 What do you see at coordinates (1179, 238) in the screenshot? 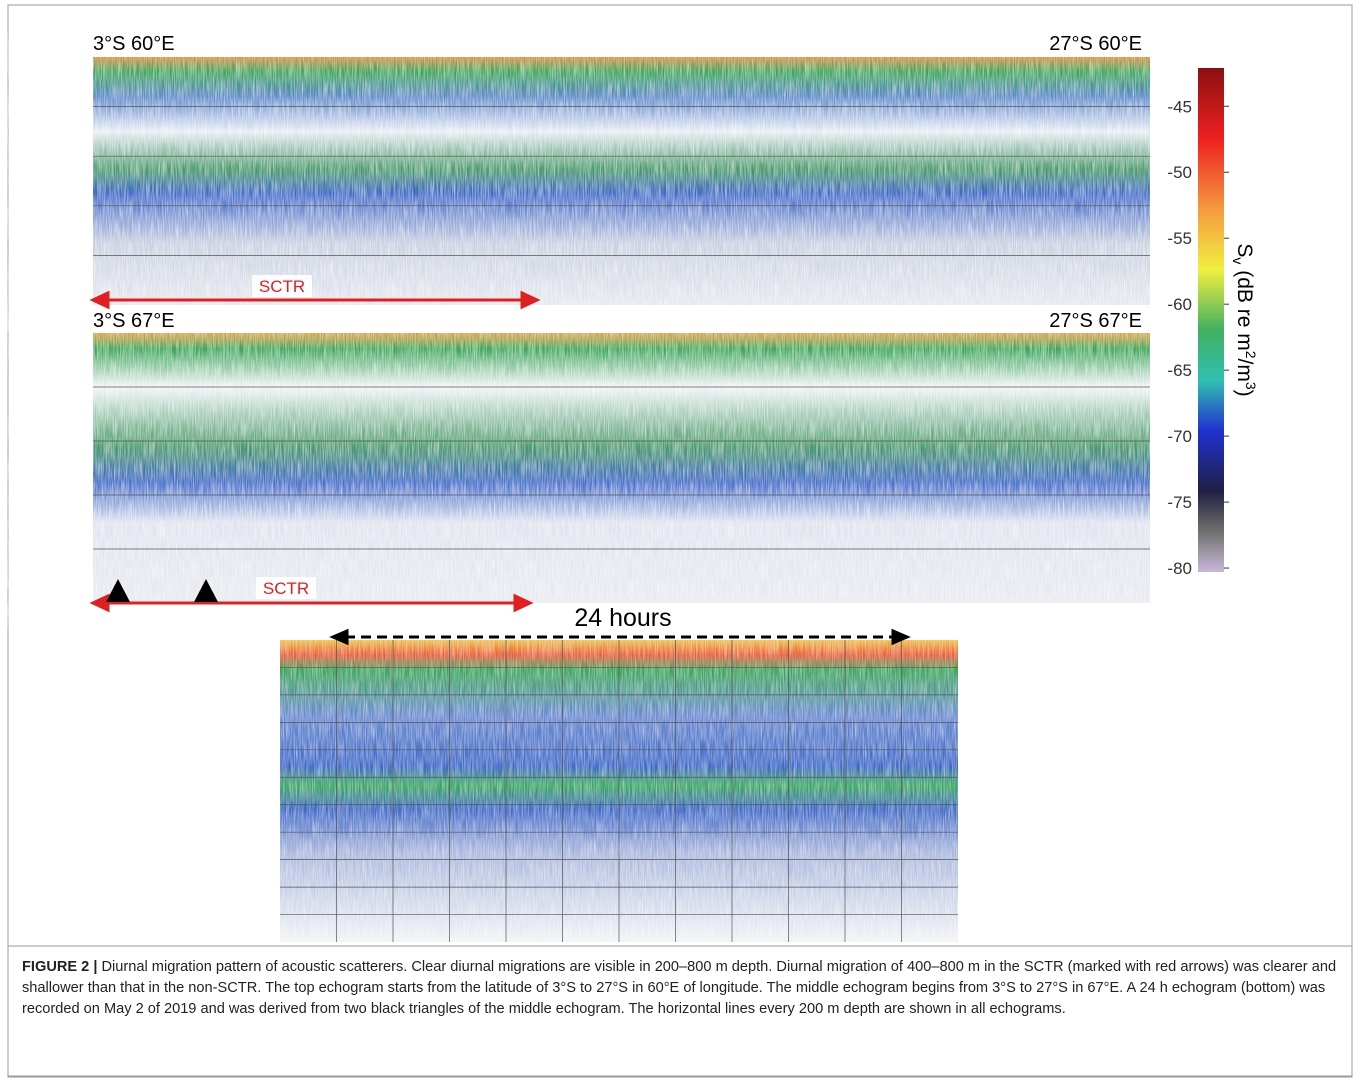
I see `colorbar-tick-label: -55` at bounding box center [1179, 238].